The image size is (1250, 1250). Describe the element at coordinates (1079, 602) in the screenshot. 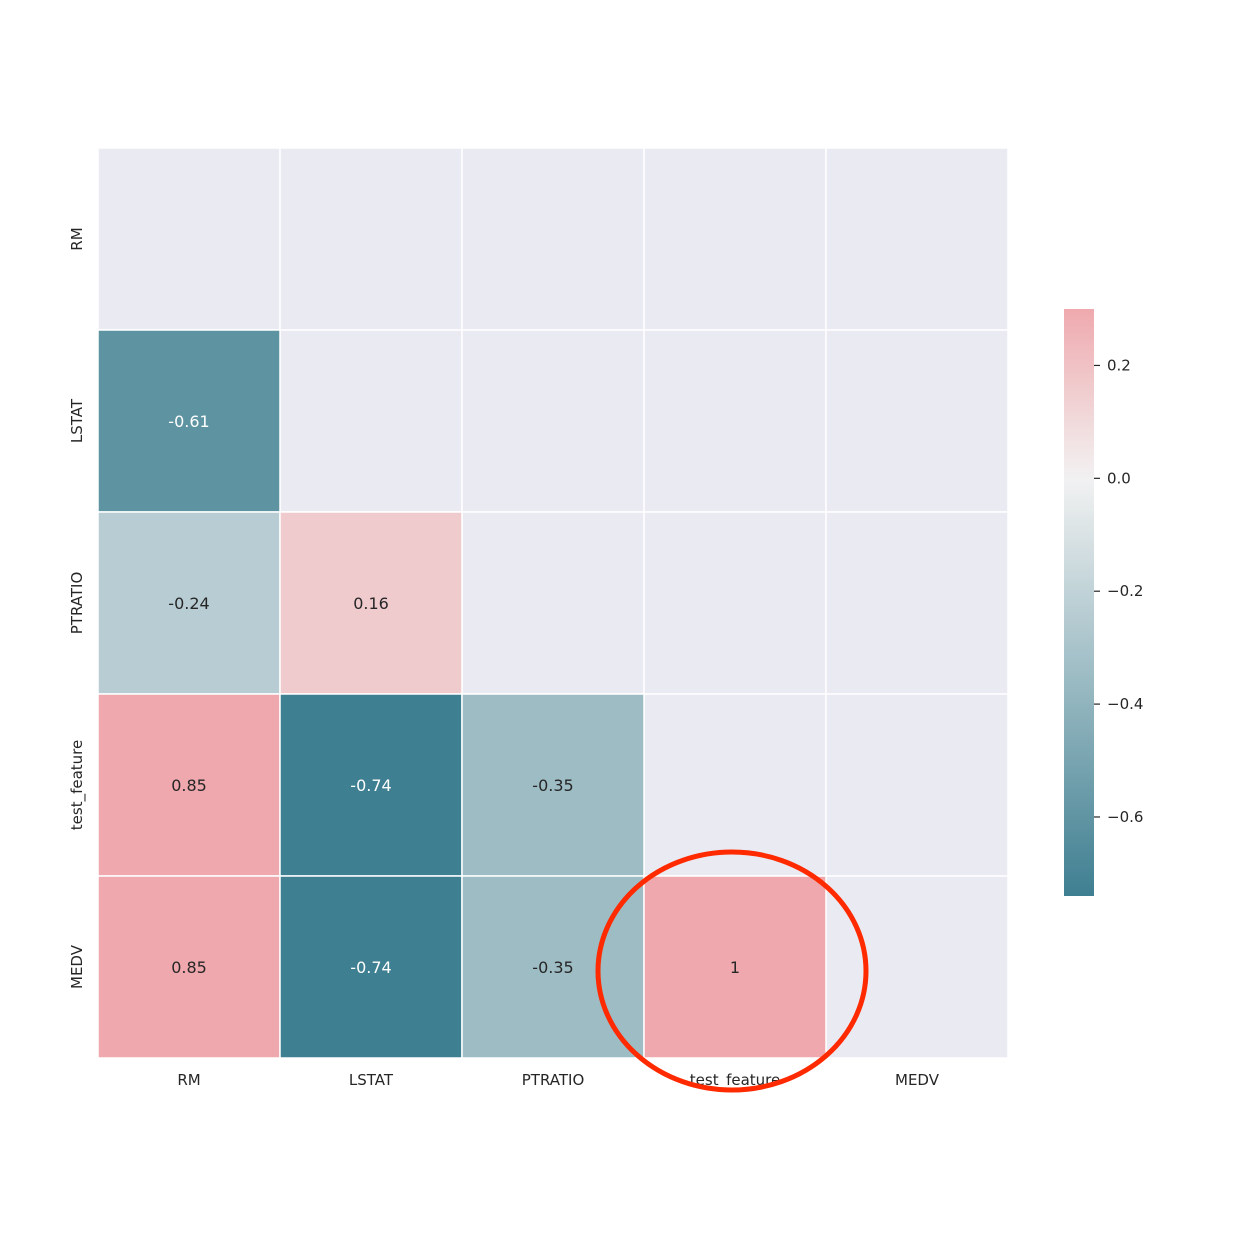

I see `colorbar-gradient` at that location.